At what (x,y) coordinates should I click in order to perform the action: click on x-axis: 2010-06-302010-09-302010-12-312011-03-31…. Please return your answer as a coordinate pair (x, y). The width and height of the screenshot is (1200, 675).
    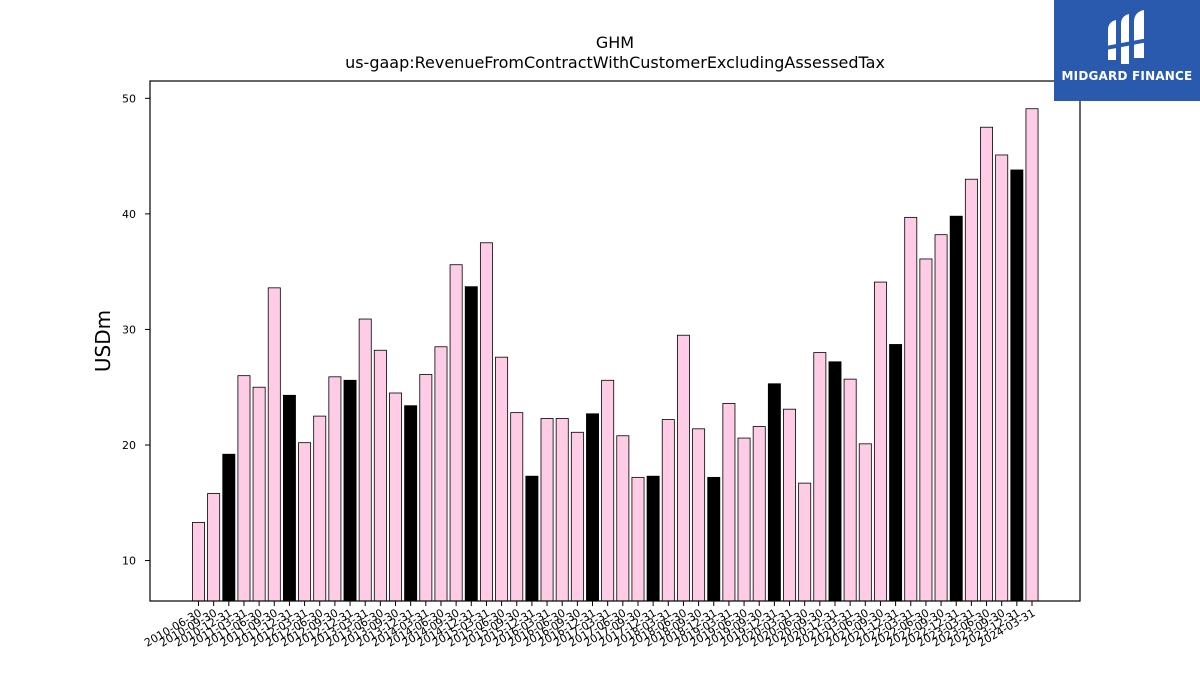
    Looking at the image, I should click on (590, 625).